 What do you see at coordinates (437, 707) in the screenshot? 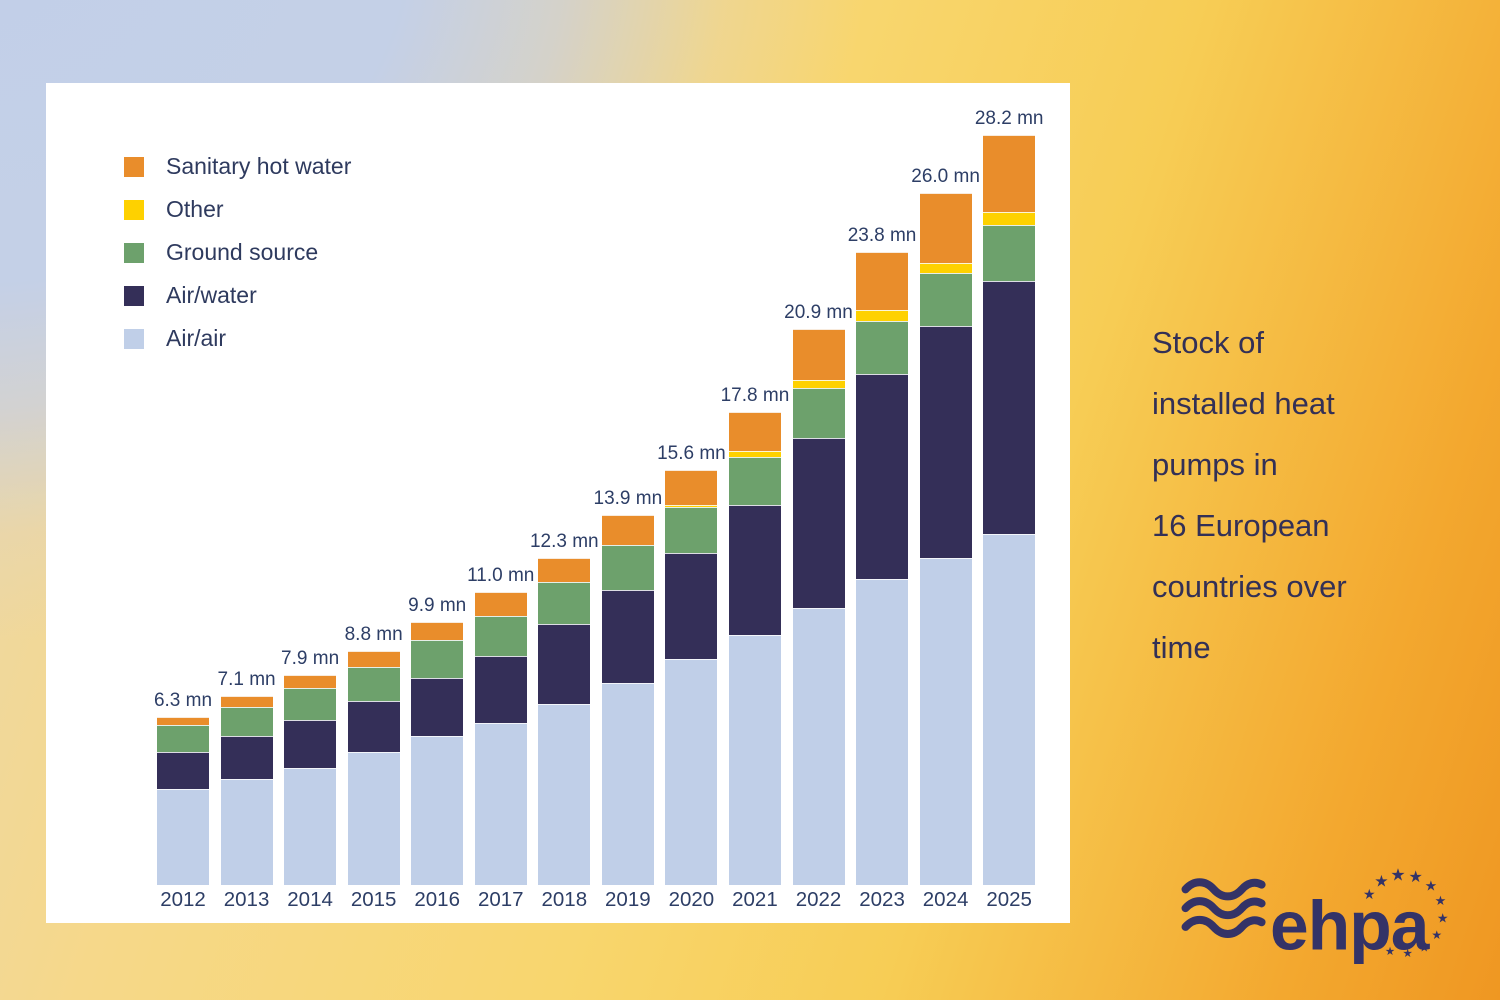
I see `segment-air-water-2016` at bounding box center [437, 707].